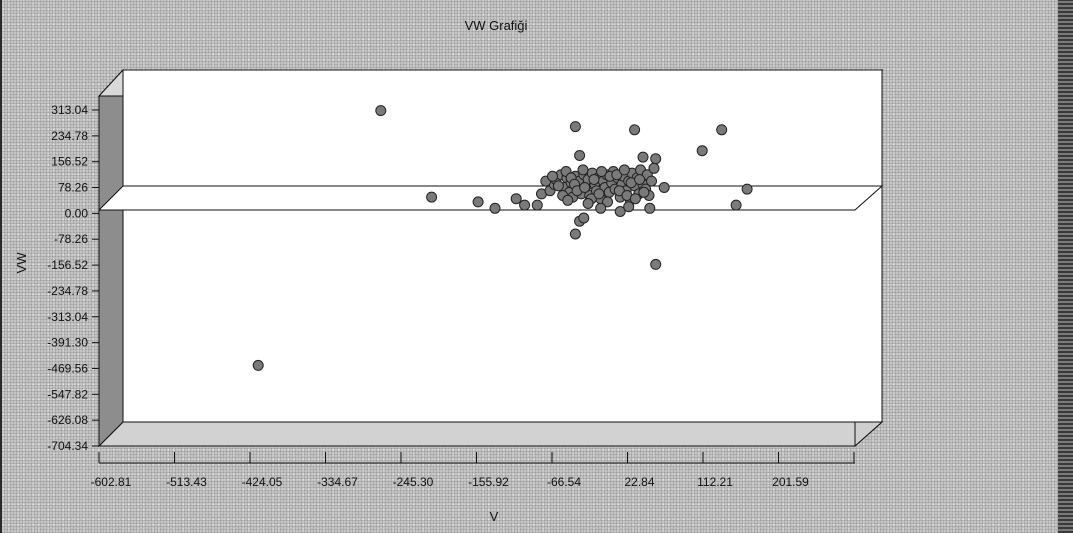 The height and width of the screenshot is (533, 1073). Describe the element at coordinates (494, 516) in the screenshot. I see `x-axis-label: V` at that location.